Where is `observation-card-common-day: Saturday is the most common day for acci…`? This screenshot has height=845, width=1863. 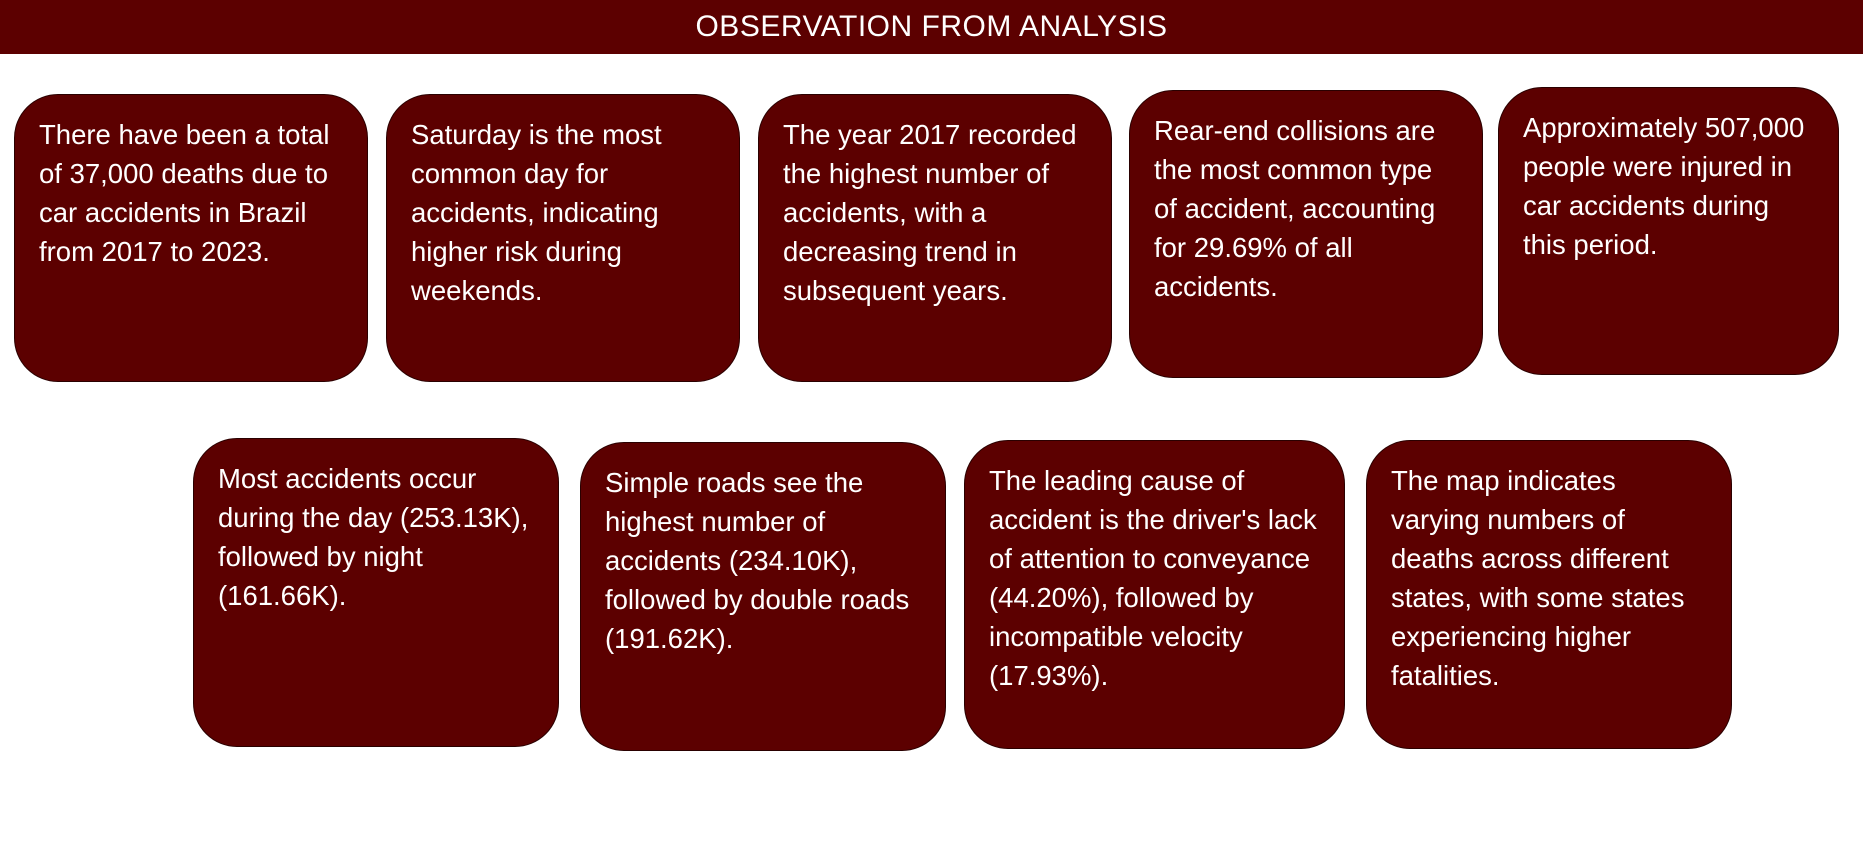
observation-card-common-day: Saturday is the most common day for acci… is located at coordinates (563, 238).